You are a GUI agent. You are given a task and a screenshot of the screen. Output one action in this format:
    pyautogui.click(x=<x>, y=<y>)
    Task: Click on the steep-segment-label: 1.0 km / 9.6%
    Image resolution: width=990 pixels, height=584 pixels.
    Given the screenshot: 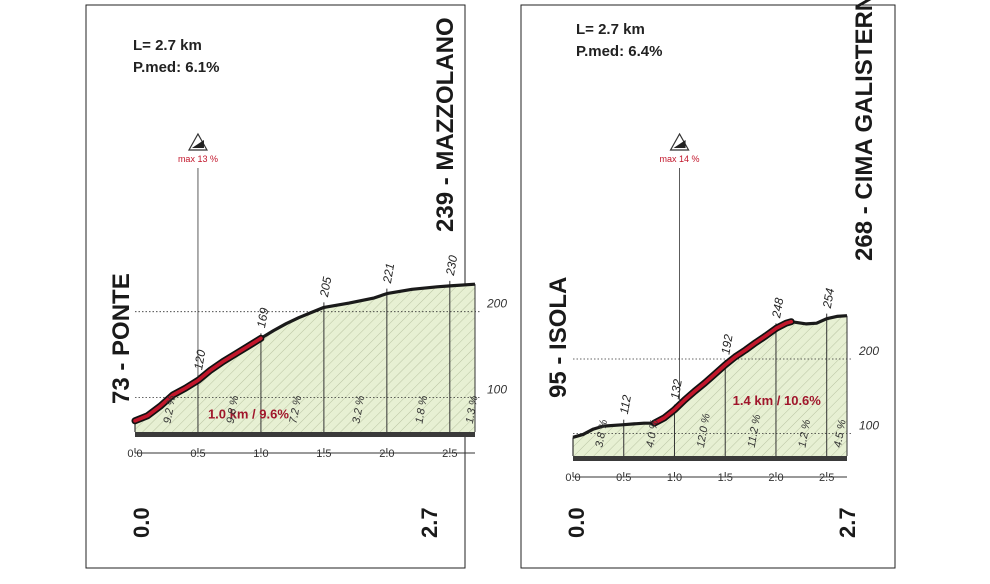 What is the action you would take?
    pyautogui.click(x=248, y=413)
    